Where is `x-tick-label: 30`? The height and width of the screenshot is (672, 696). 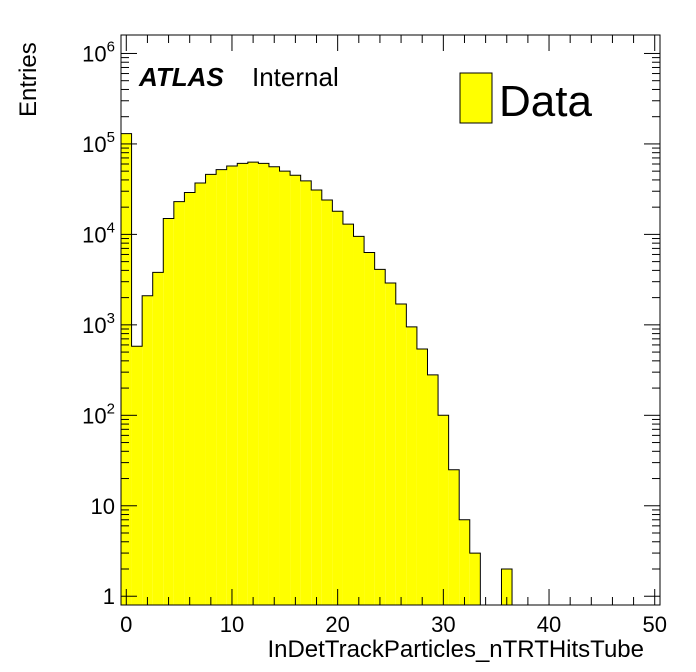 x-tick-label: 30 is located at coordinates (443, 624).